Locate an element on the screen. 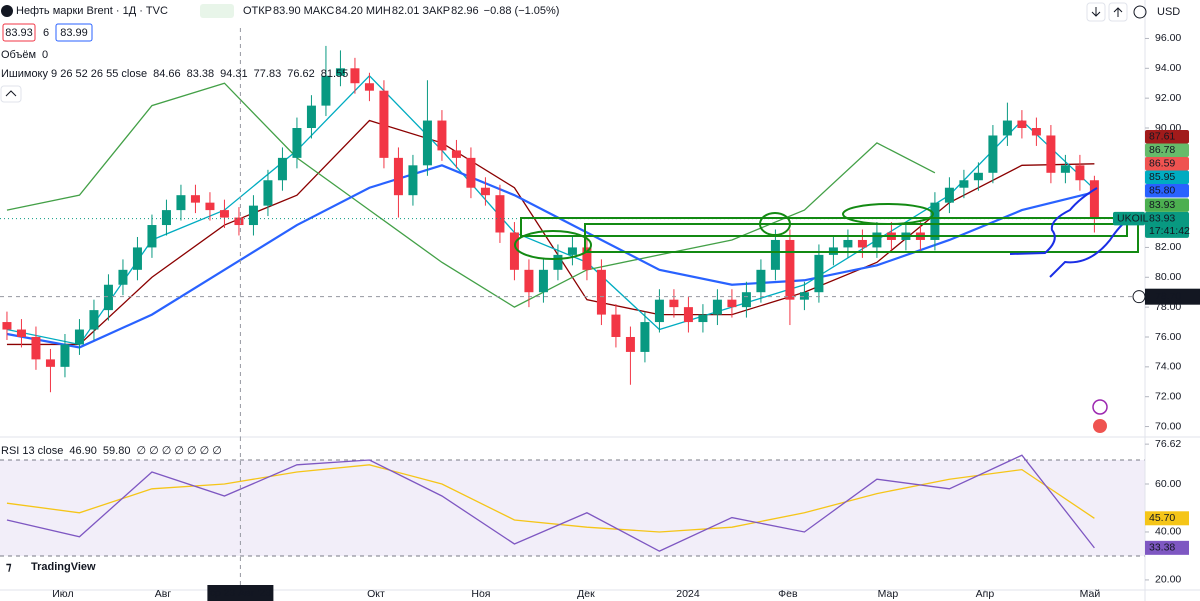 This screenshot has height=601, width=1200. currency: USD is located at coordinates (1168, 12).